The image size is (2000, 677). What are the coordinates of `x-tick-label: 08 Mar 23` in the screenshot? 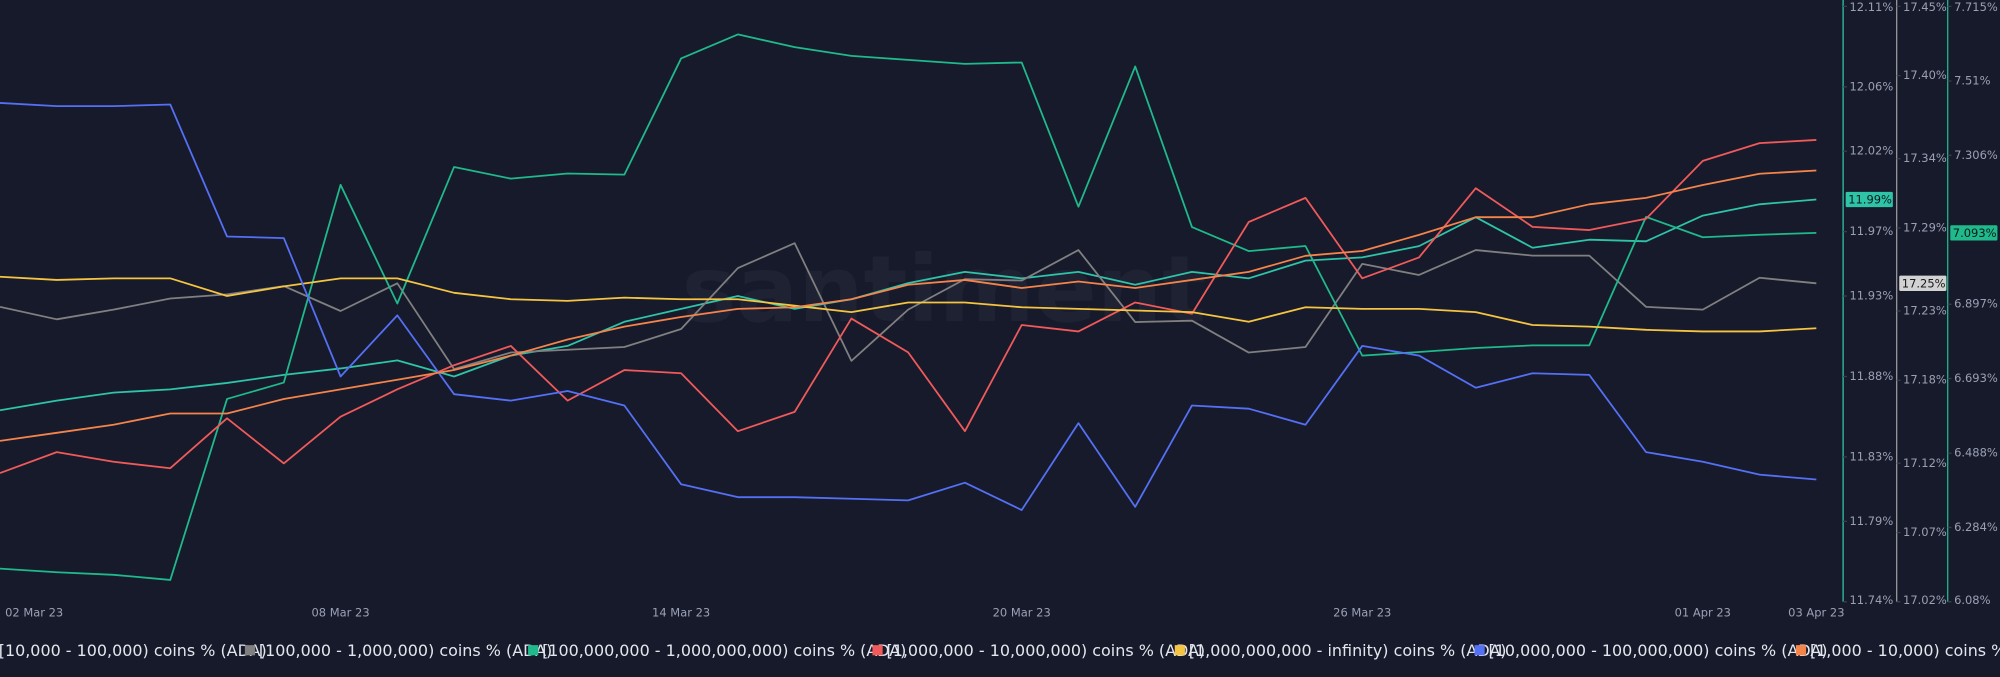 It's located at (340, 613).